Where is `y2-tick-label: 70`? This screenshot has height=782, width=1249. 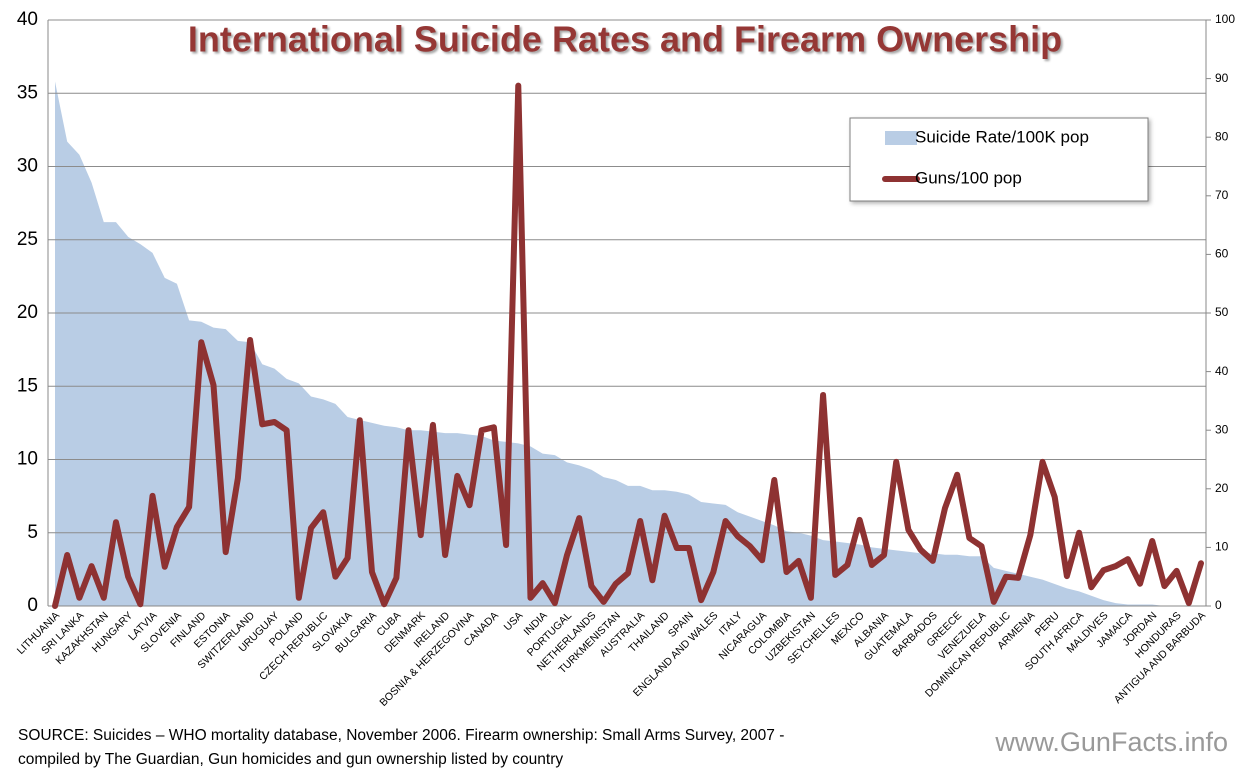
y2-tick-label: 70 is located at coordinates (1222, 195).